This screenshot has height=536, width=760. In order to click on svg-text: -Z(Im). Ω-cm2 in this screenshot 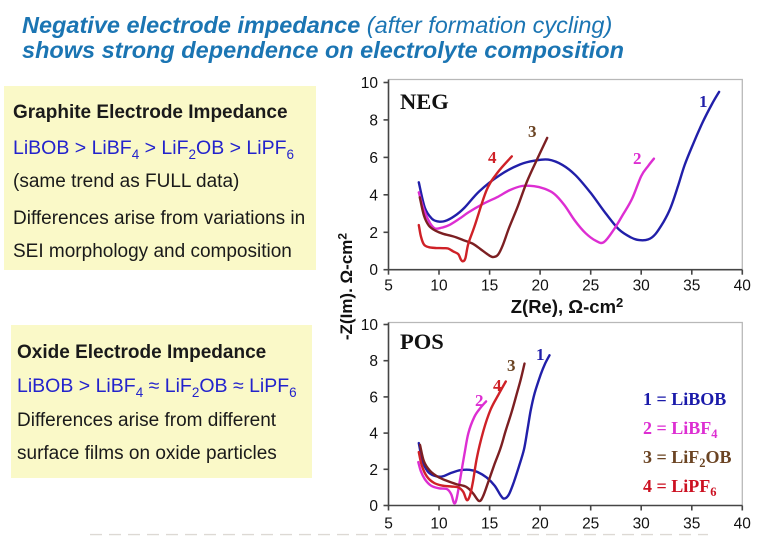, I will do `click(346, 287)`.